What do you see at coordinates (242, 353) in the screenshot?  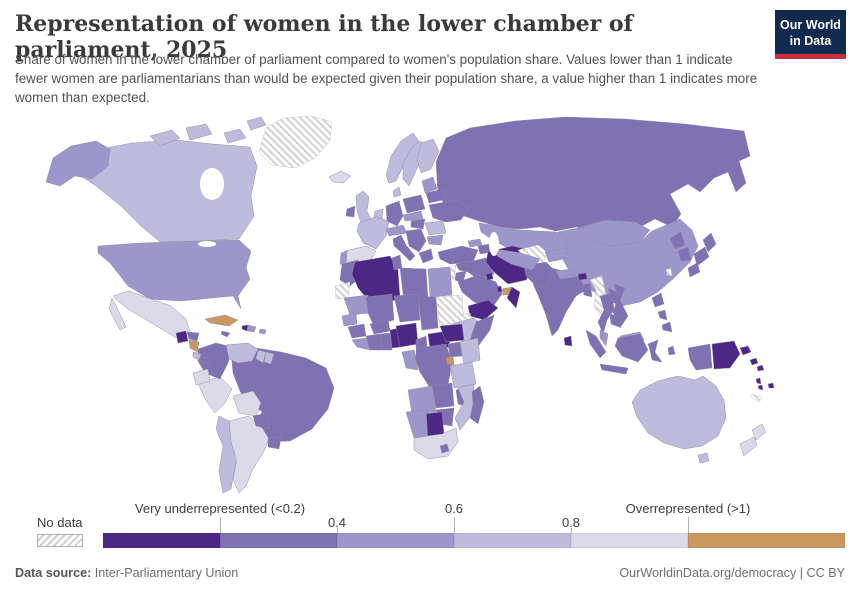 I see `country-venezuela` at bounding box center [242, 353].